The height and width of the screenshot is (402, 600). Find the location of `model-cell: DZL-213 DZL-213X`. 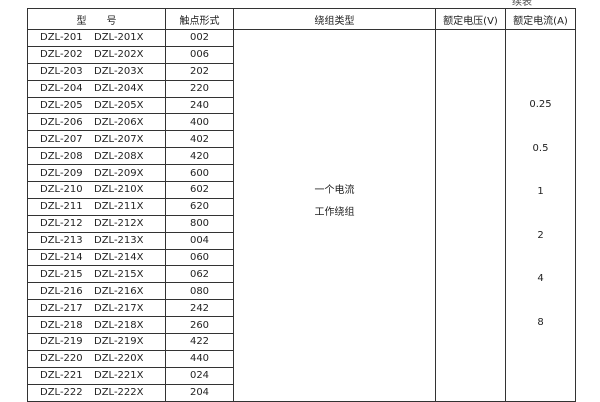

model-cell: DZL-213 DZL-213X is located at coordinates (96, 240).